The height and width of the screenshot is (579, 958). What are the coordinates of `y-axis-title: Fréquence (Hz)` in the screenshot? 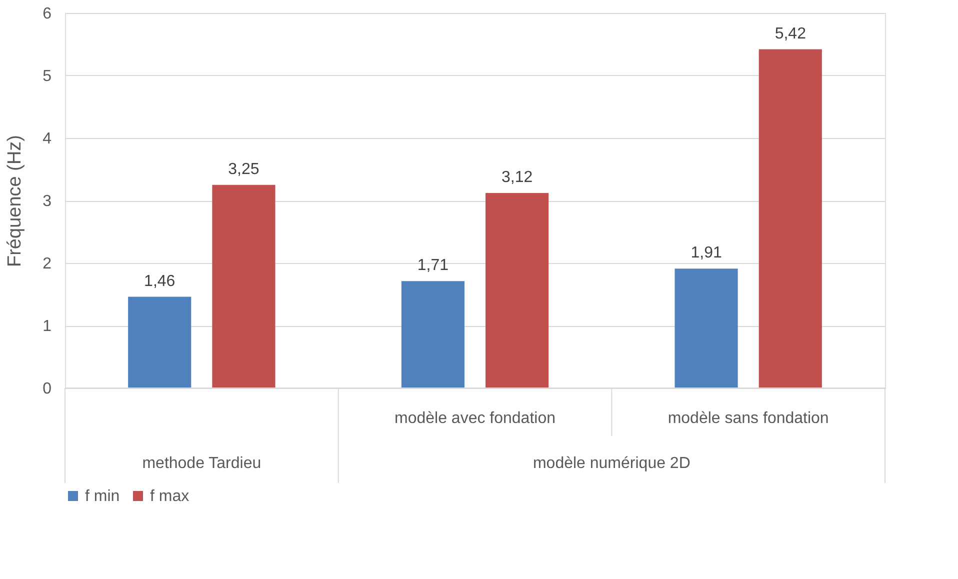 It's located at (15, 201).